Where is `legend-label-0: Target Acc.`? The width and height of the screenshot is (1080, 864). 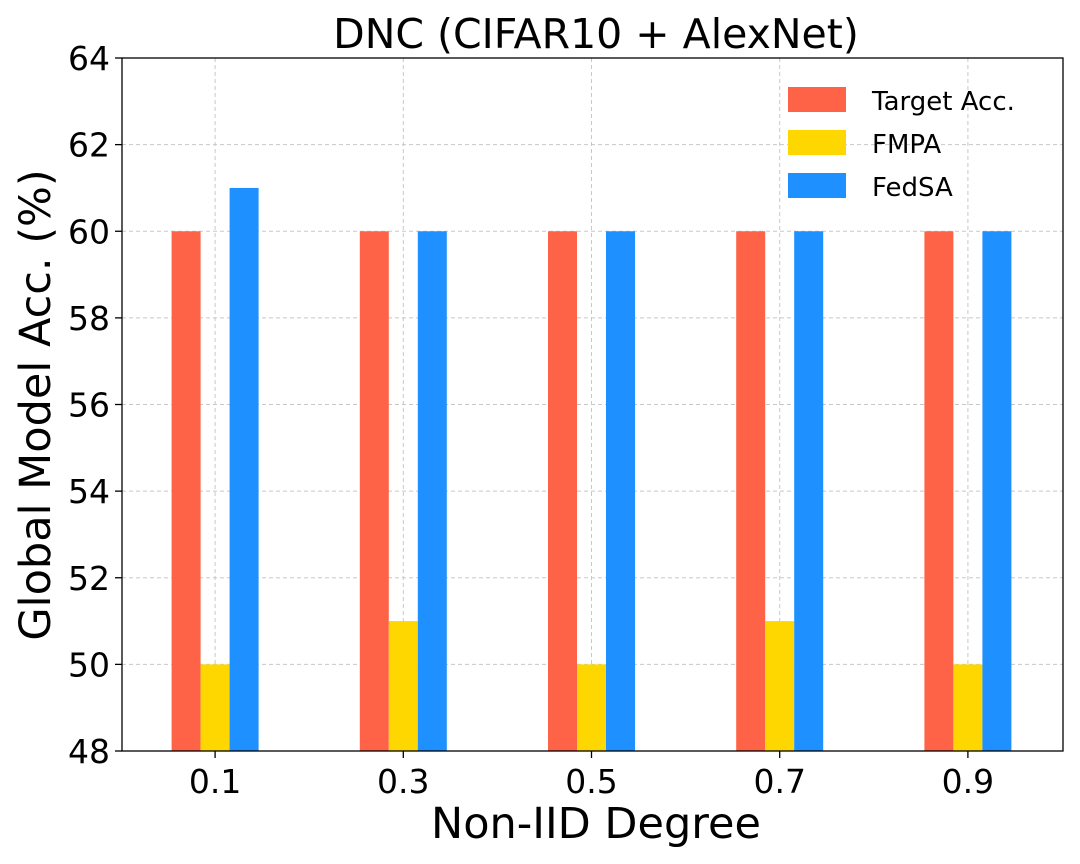
legend-label-0: Target Acc. is located at coordinates (943, 102).